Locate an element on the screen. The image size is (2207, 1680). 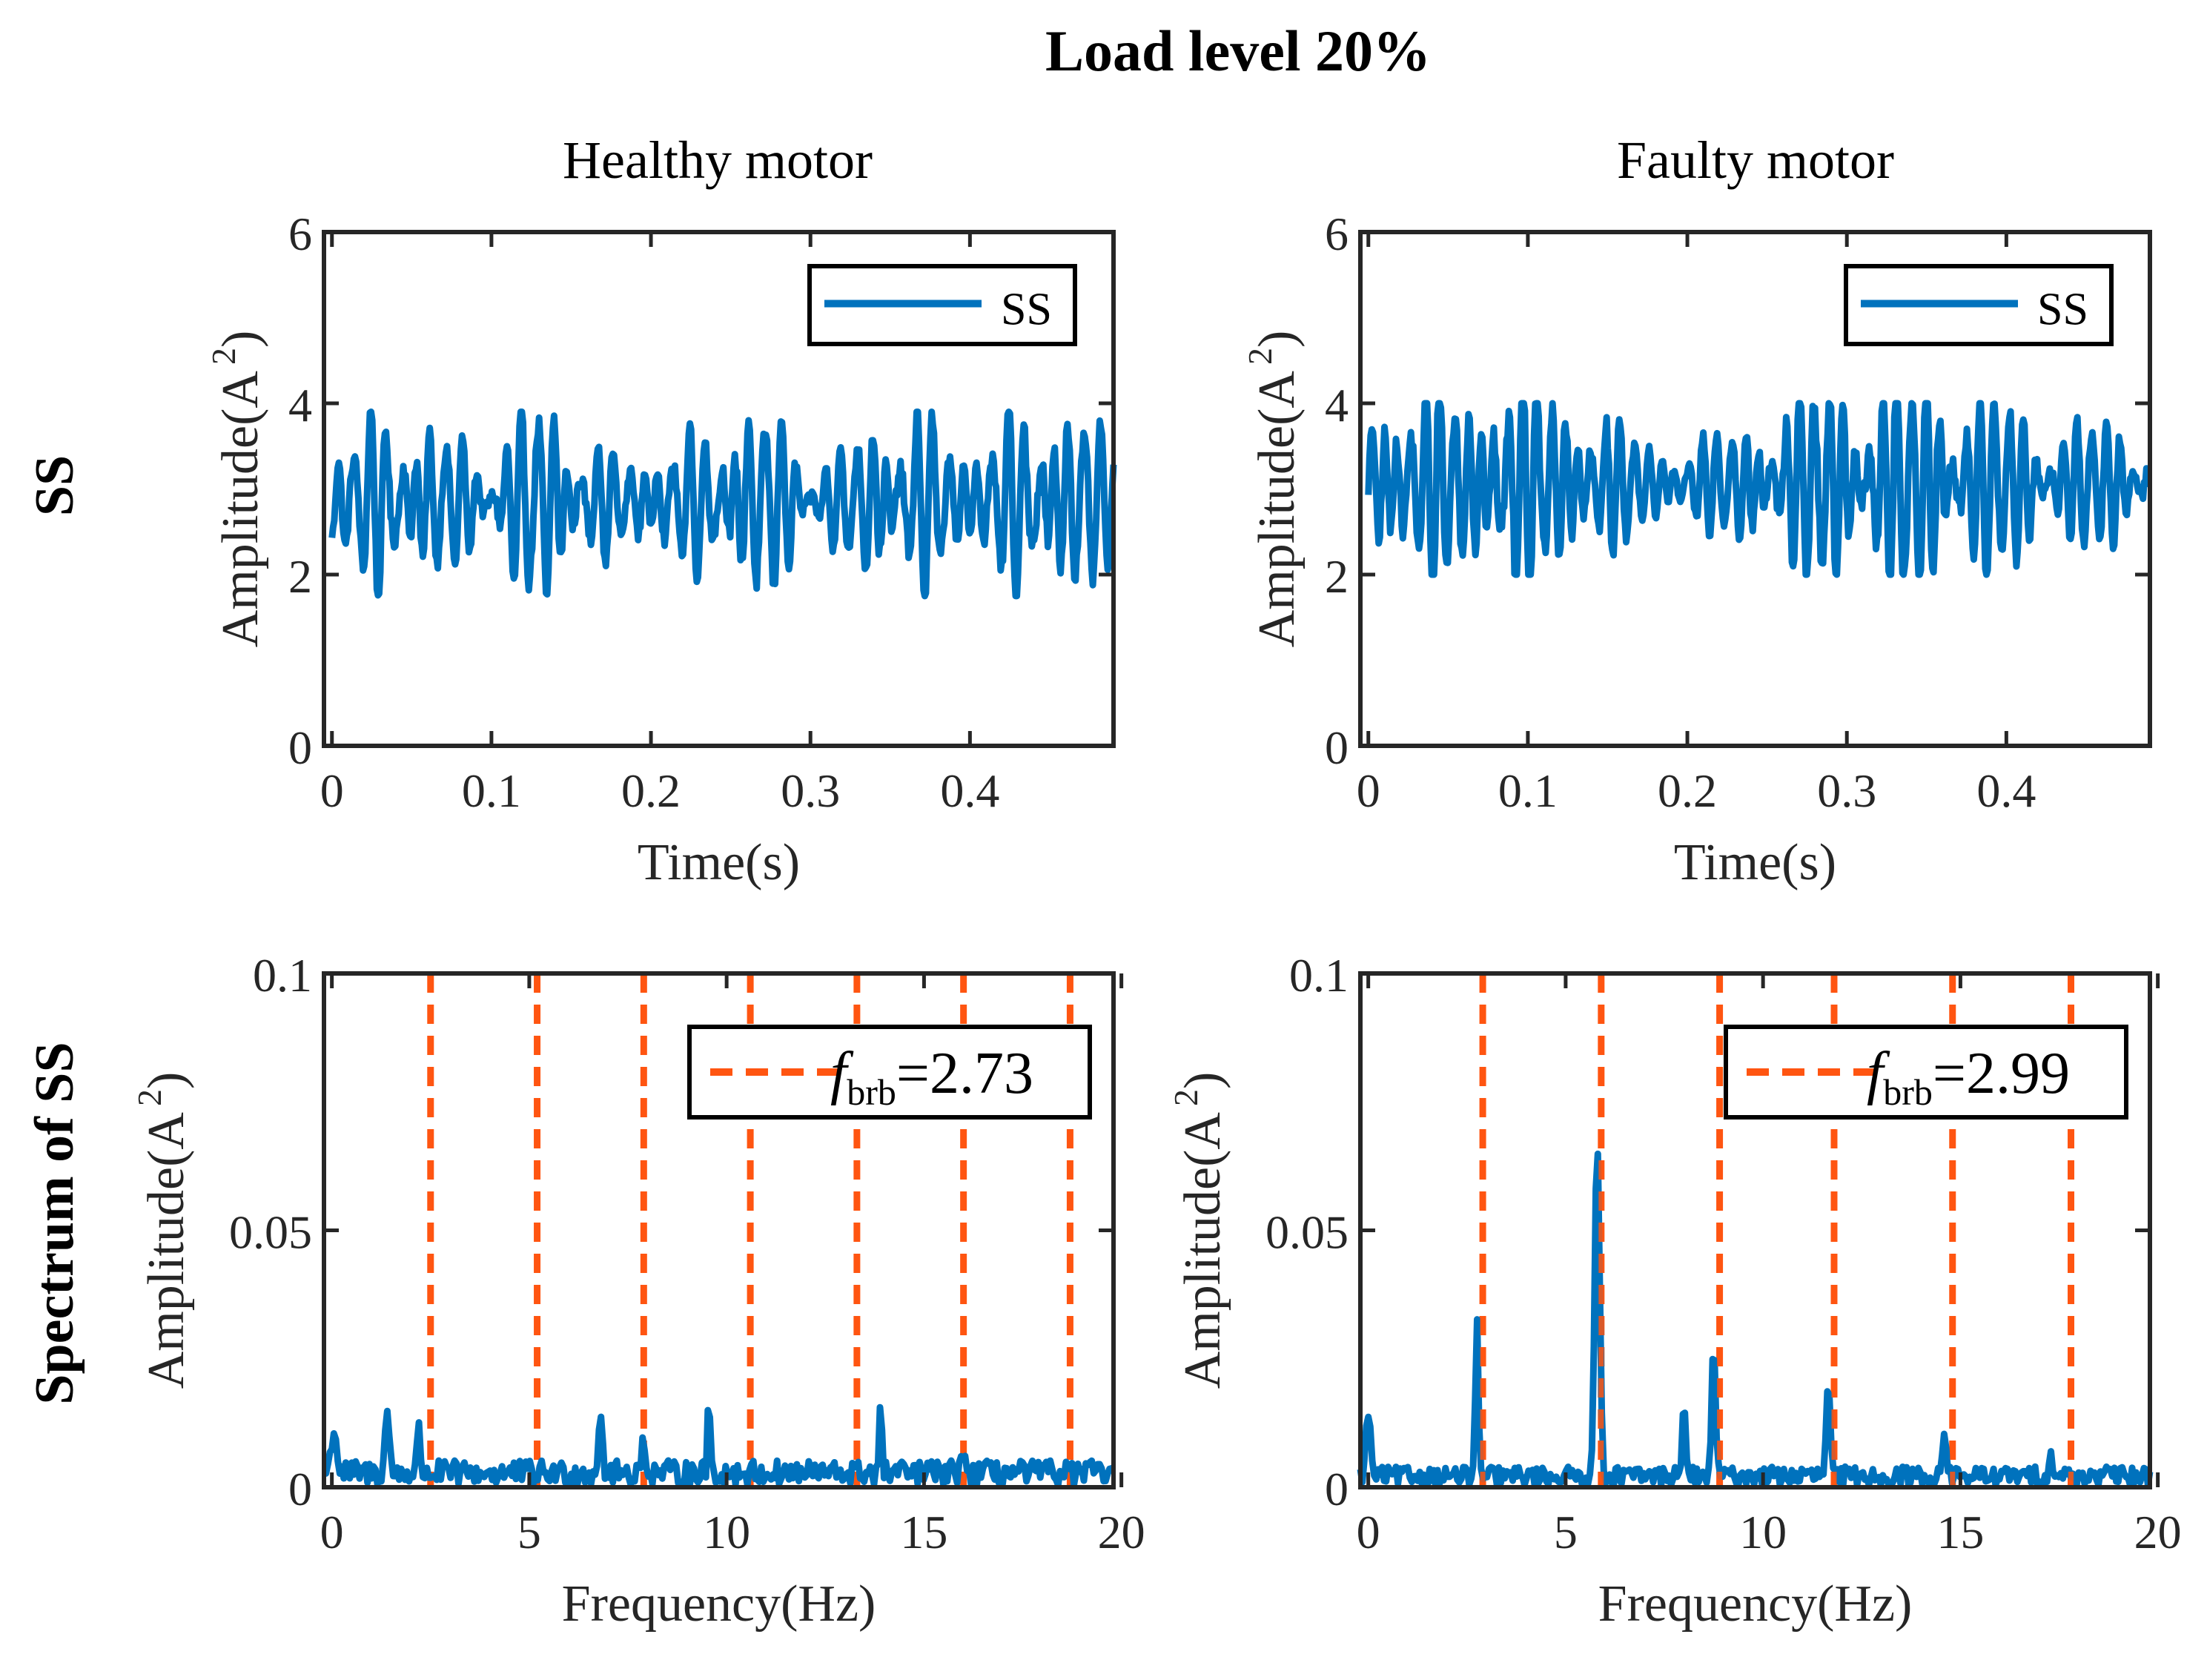
legend: fbrb=2.99 is located at coordinates (1926, 1072).